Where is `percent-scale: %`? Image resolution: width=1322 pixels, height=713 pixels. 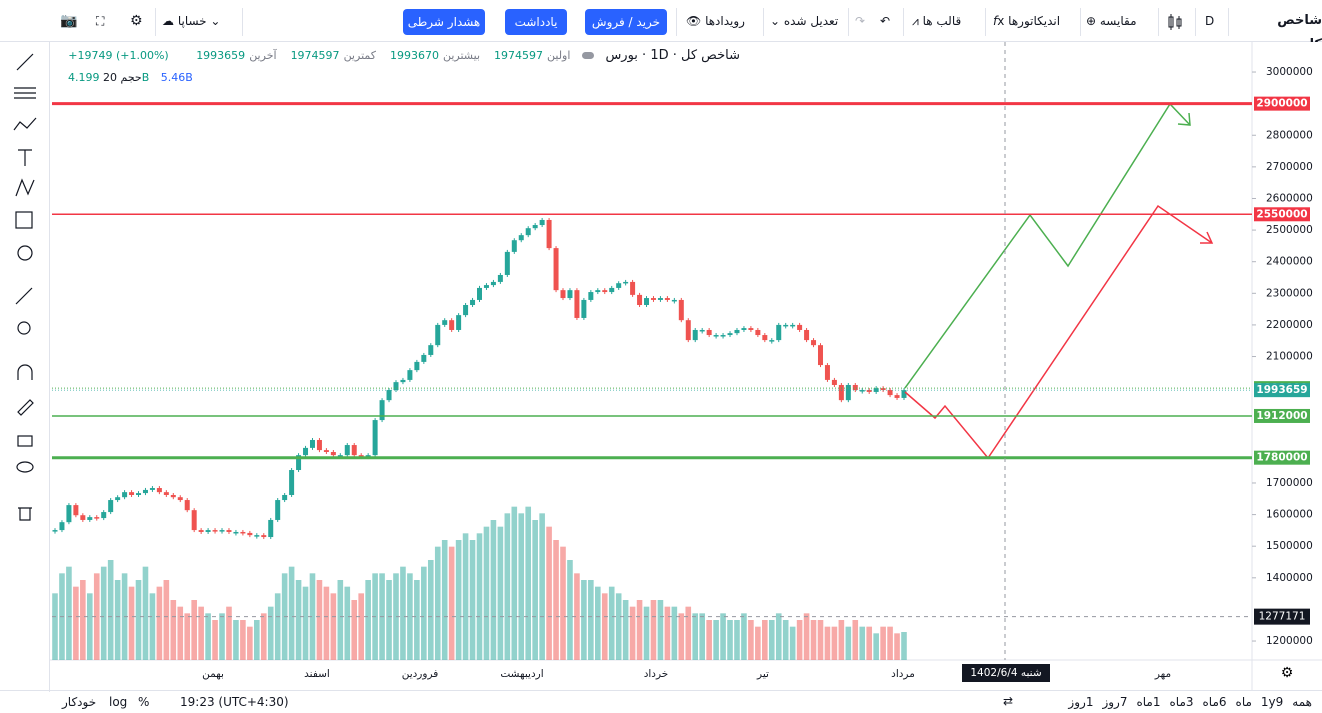 percent-scale: % is located at coordinates (144, 702).